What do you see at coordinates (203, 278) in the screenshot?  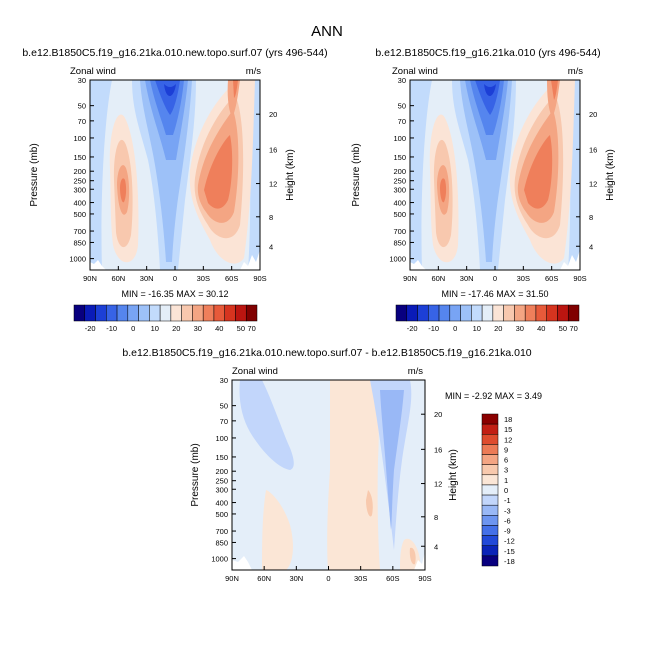 I see `panel-a-xtick-label: 30S` at bounding box center [203, 278].